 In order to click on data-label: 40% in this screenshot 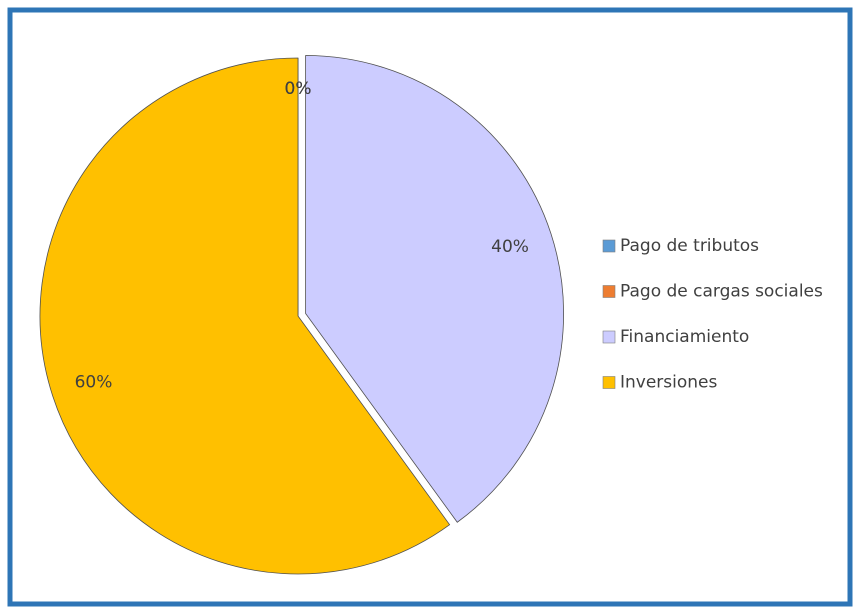, I will do `click(510, 247)`.